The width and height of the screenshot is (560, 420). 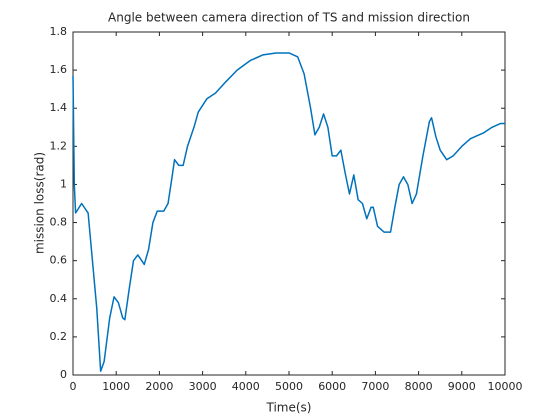 I want to click on y-axis-label: mission loss(rad), so click(x=40, y=203).